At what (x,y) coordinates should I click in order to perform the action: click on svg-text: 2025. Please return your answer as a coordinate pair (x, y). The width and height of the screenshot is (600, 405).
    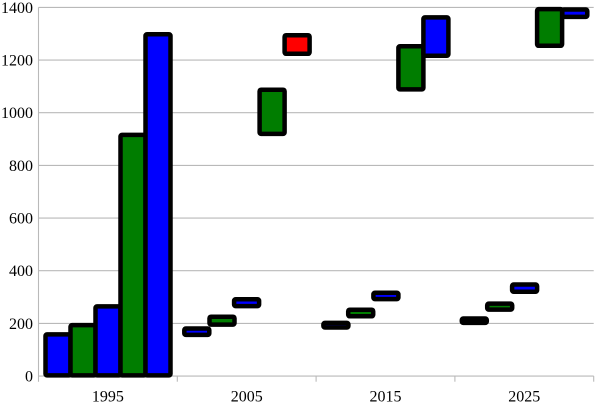
    Looking at the image, I should click on (524, 397).